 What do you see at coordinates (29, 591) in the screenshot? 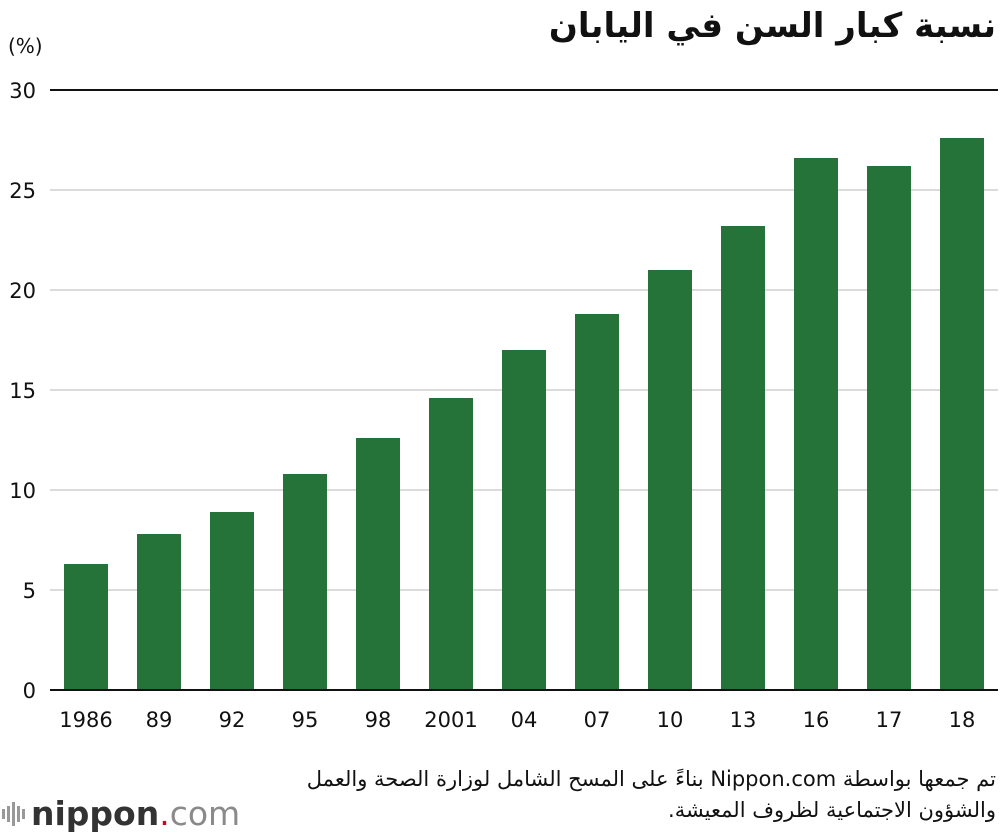
I see `y-tick-label: 5` at bounding box center [29, 591].